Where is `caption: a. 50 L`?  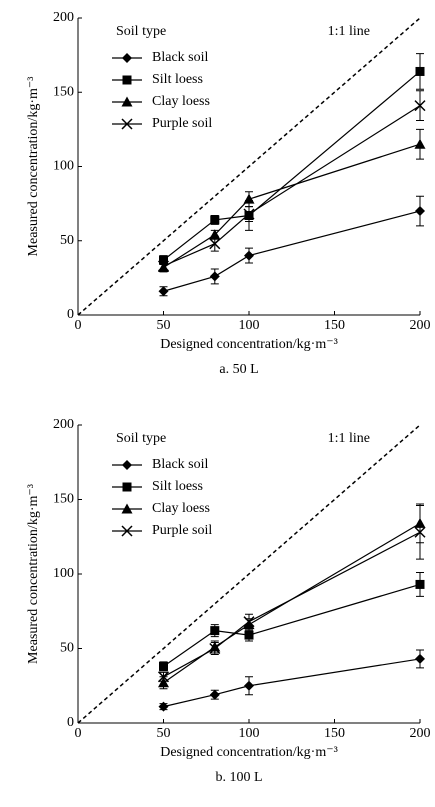 caption: a. 50 L is located at coordinates (238, 369).